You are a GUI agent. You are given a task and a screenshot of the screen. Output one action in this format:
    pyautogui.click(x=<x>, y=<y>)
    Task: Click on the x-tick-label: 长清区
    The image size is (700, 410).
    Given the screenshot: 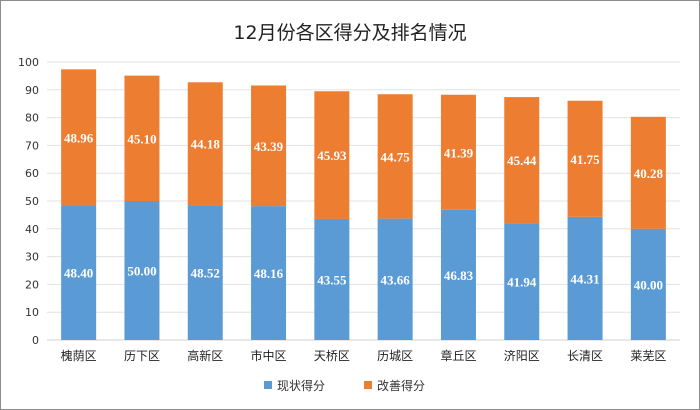 What is the action you would take?
    pyautogui.click(x=585, y=356)
    